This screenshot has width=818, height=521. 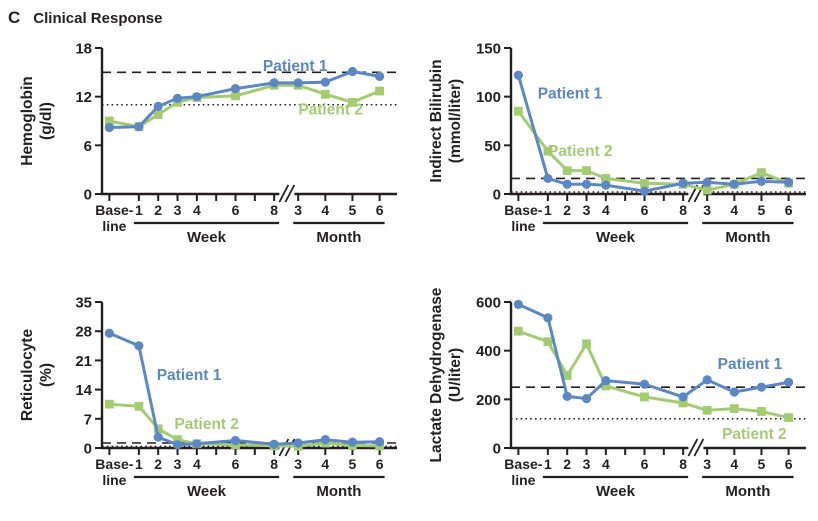 What do you see at coordinates (488, 49) in the screenshot?
I see `y-tick-label: 150` at bounding box center [488, 49].